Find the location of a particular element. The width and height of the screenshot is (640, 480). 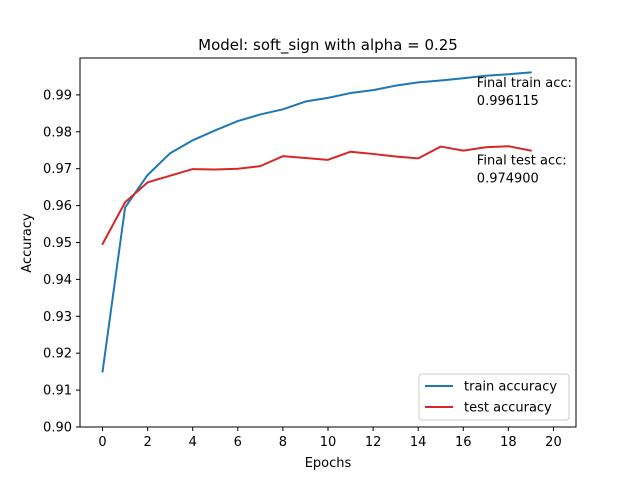

x-tick-label: 10 is located at coordinates (328, 442).